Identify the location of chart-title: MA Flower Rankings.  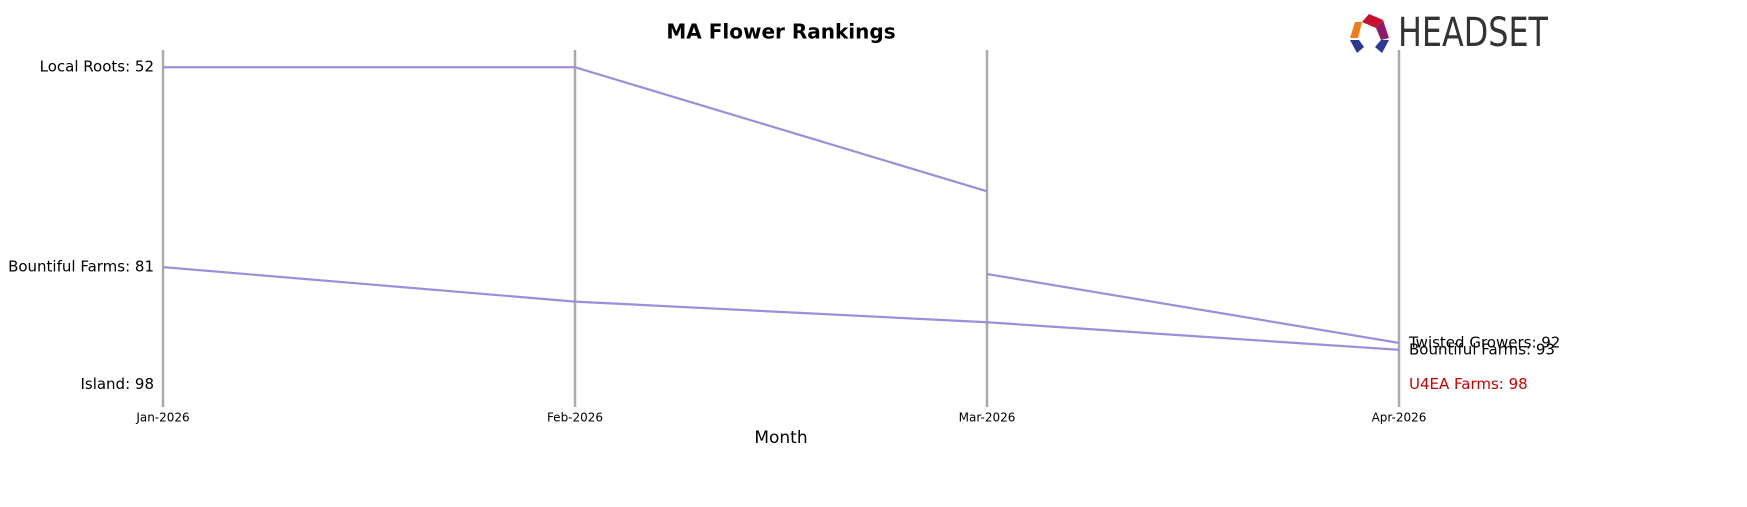
(780, 32).